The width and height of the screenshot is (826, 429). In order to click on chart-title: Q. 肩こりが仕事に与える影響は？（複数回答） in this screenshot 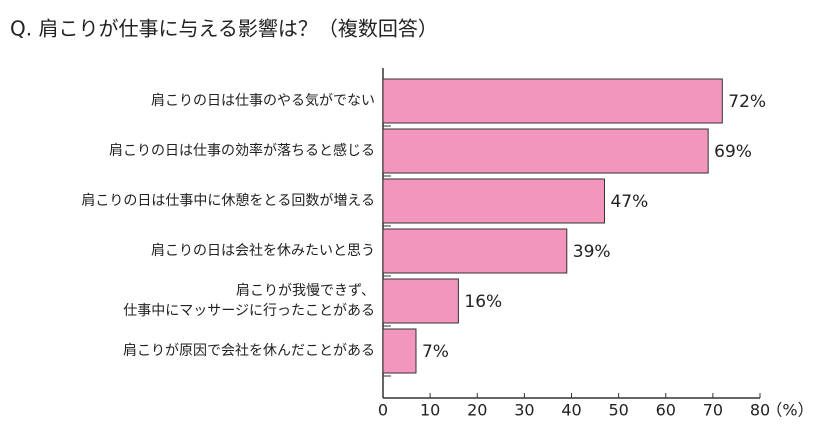, I will do `click(224, 29)`.